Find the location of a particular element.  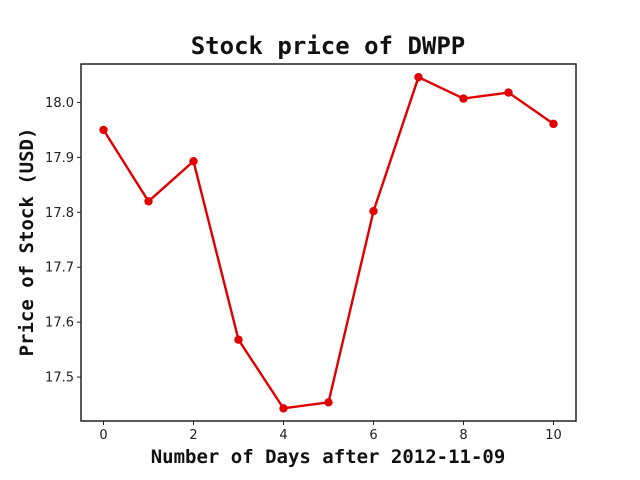

y-tick-label: 17.8 is located at coordinates (59, 213).